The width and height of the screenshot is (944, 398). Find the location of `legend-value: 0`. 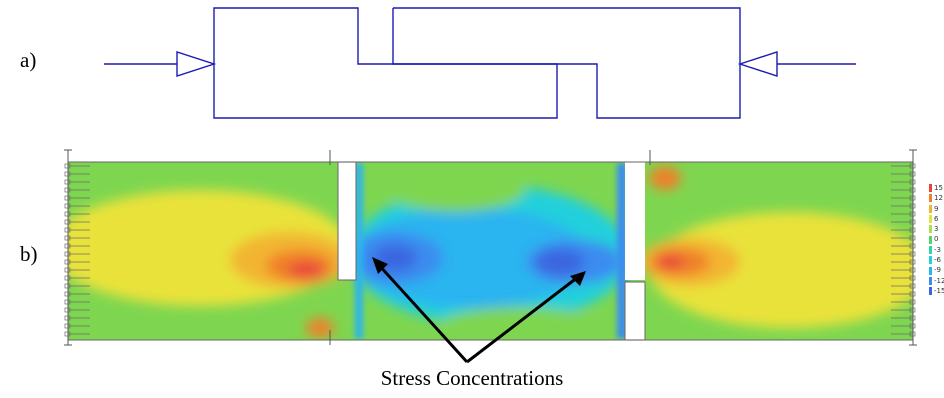

legend-value: 0 is located at coordinates (936, 239).